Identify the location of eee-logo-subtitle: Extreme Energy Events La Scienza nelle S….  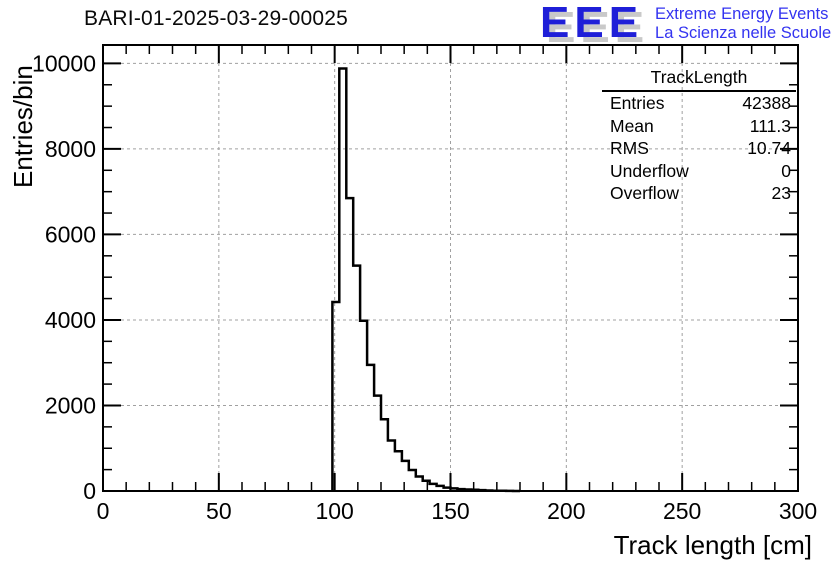
(743, 21).